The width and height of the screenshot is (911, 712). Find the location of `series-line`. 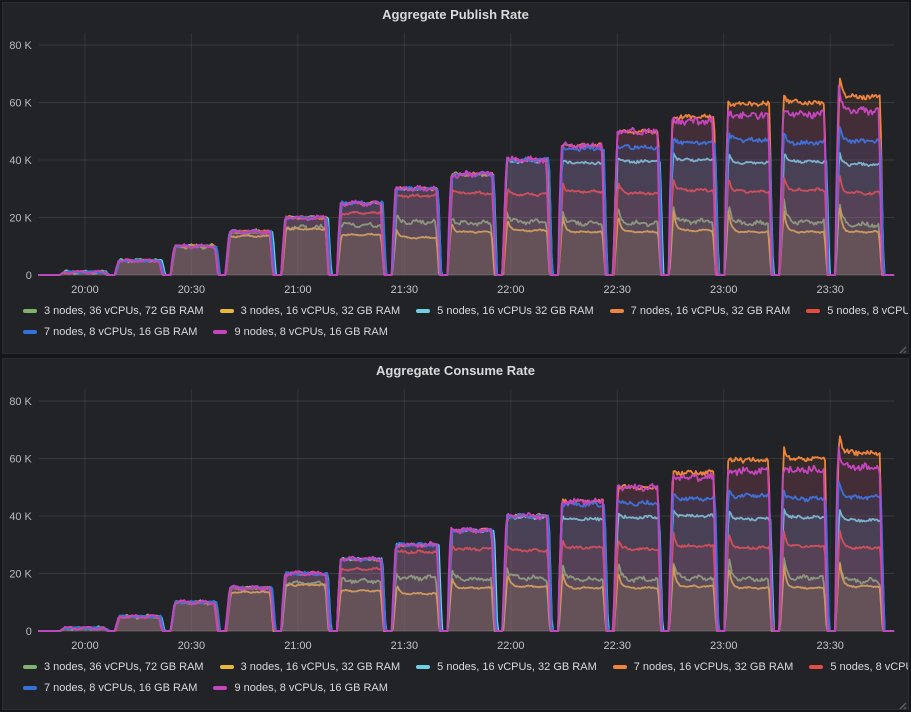

series-line is located at coordinates (466, 580).